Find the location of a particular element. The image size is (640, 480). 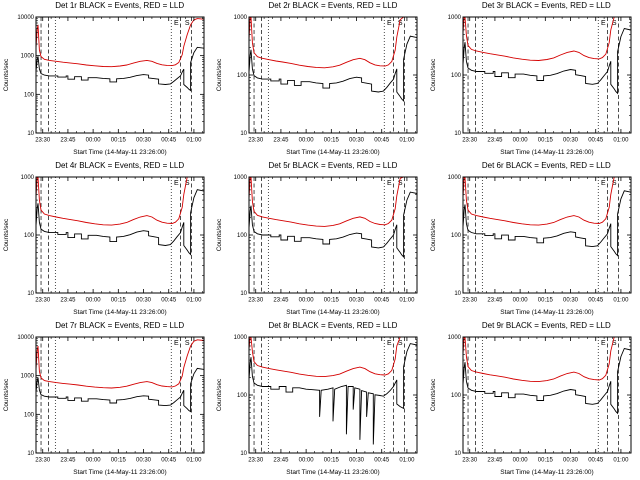

panel-title: Det 2r BLACK = Events, RED = LLD is located at coordinates (333, 5).